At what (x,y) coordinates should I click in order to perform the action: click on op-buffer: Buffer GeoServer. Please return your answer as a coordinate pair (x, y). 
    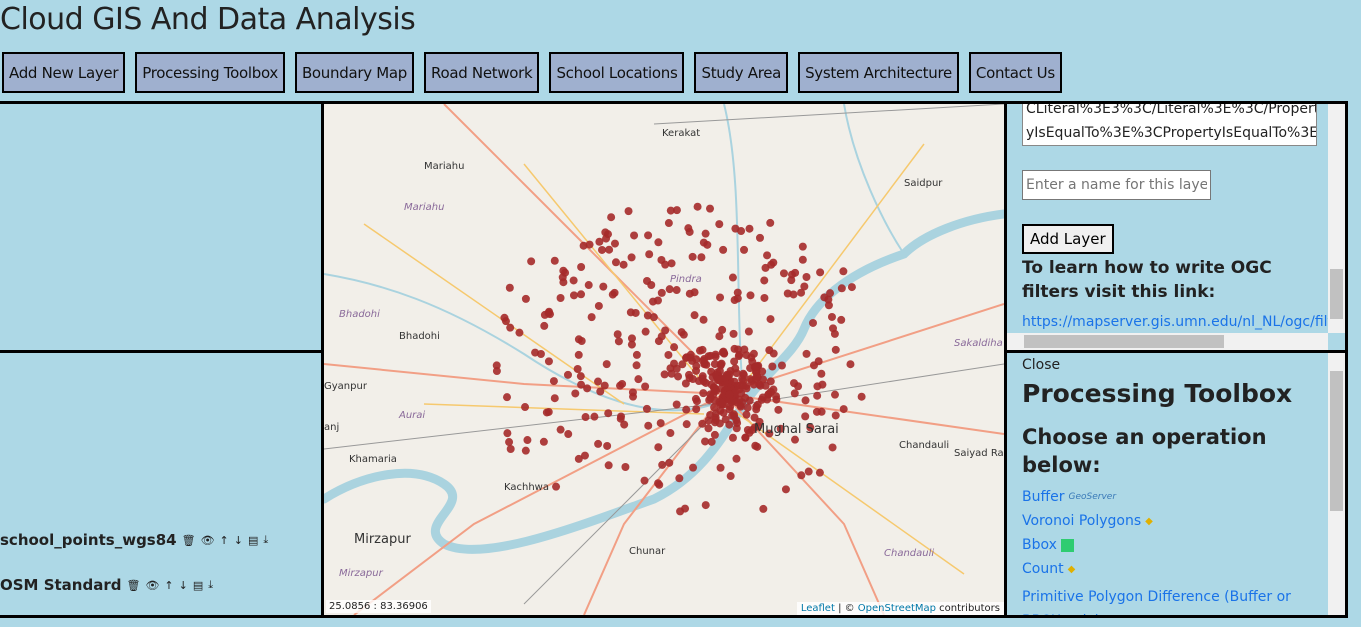
    Looking at the image, I should click on (1069, 497).